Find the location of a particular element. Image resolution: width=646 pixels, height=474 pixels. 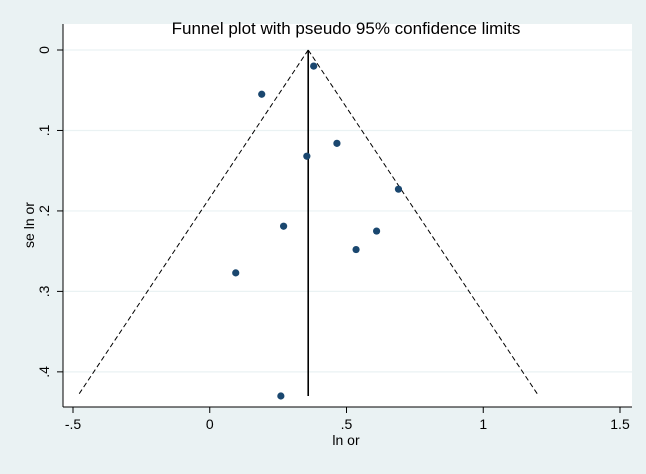

x-tick-label: 1.5 is located at coordinates (620, 424).